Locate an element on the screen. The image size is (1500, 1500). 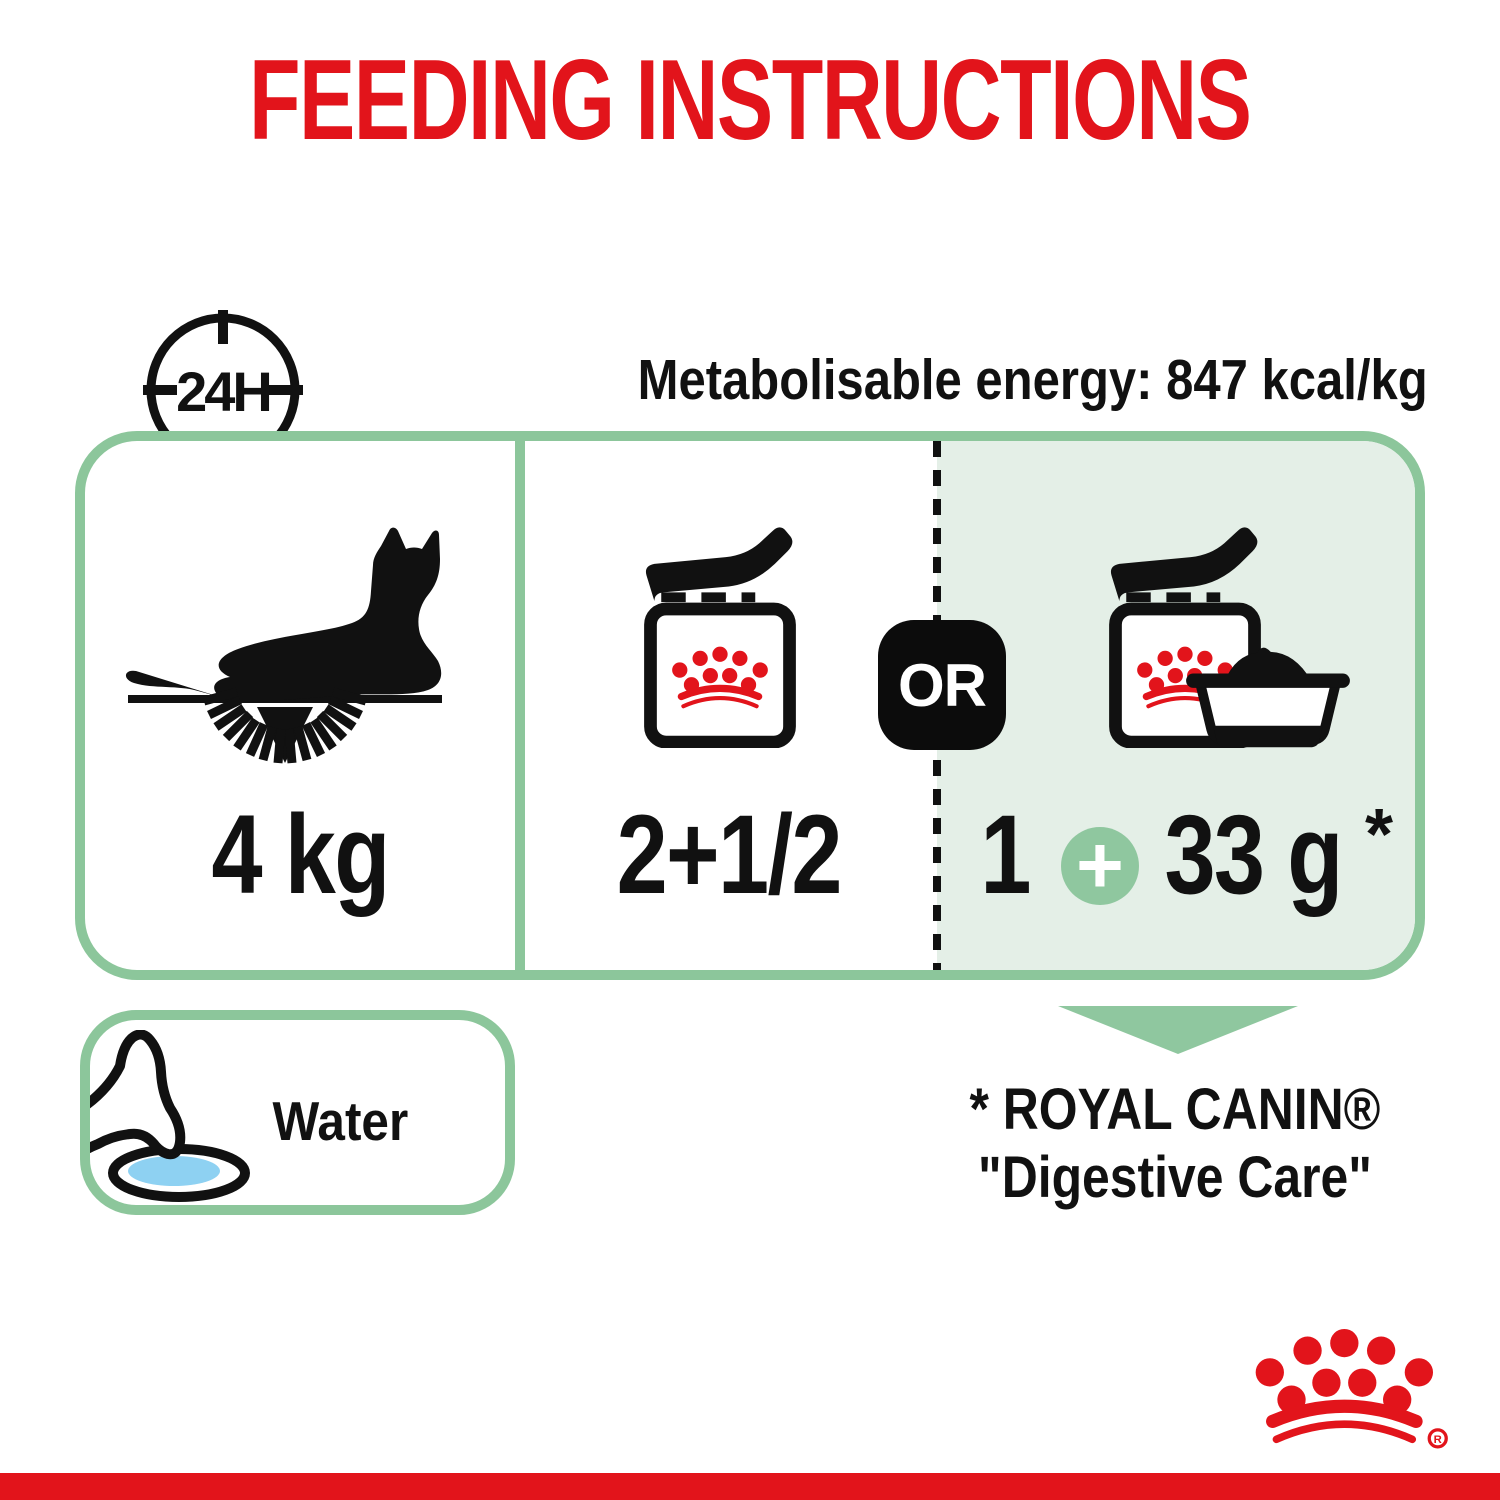
footnote-line2: "Digestive Care" is located at coordinates (1175, 1177).